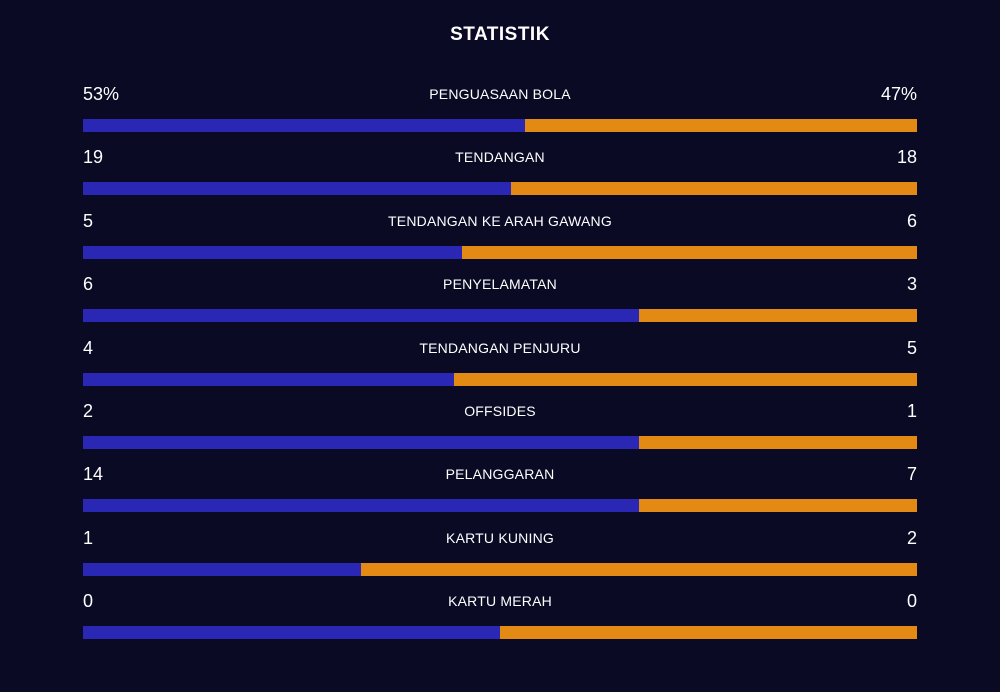 Image resolution: width=1000 pixels, height=692 pixels. I want to click on stat-label: KARTU MERAH, so click(500, 601).